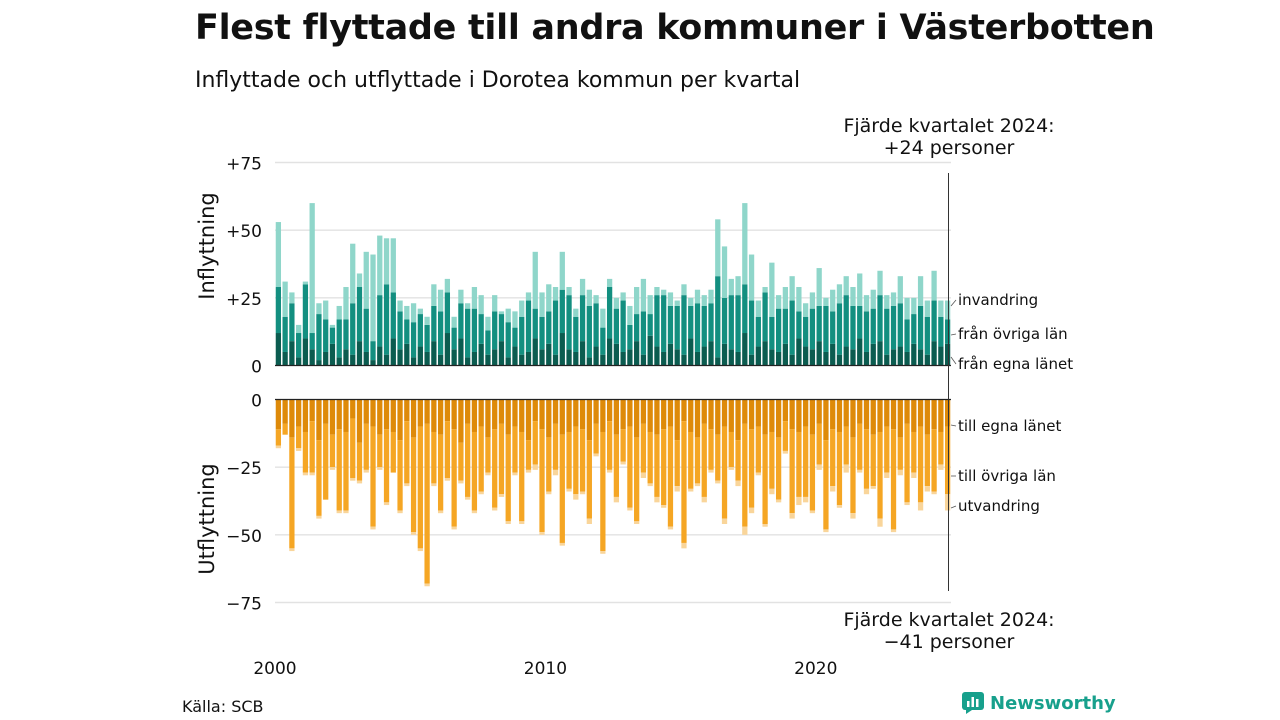 The height and width of the screenshot is (720, 1280). What do you see at coordinates (953, 360) in the screenshot?
I see `label-connector` at bounding box center [953, 360].